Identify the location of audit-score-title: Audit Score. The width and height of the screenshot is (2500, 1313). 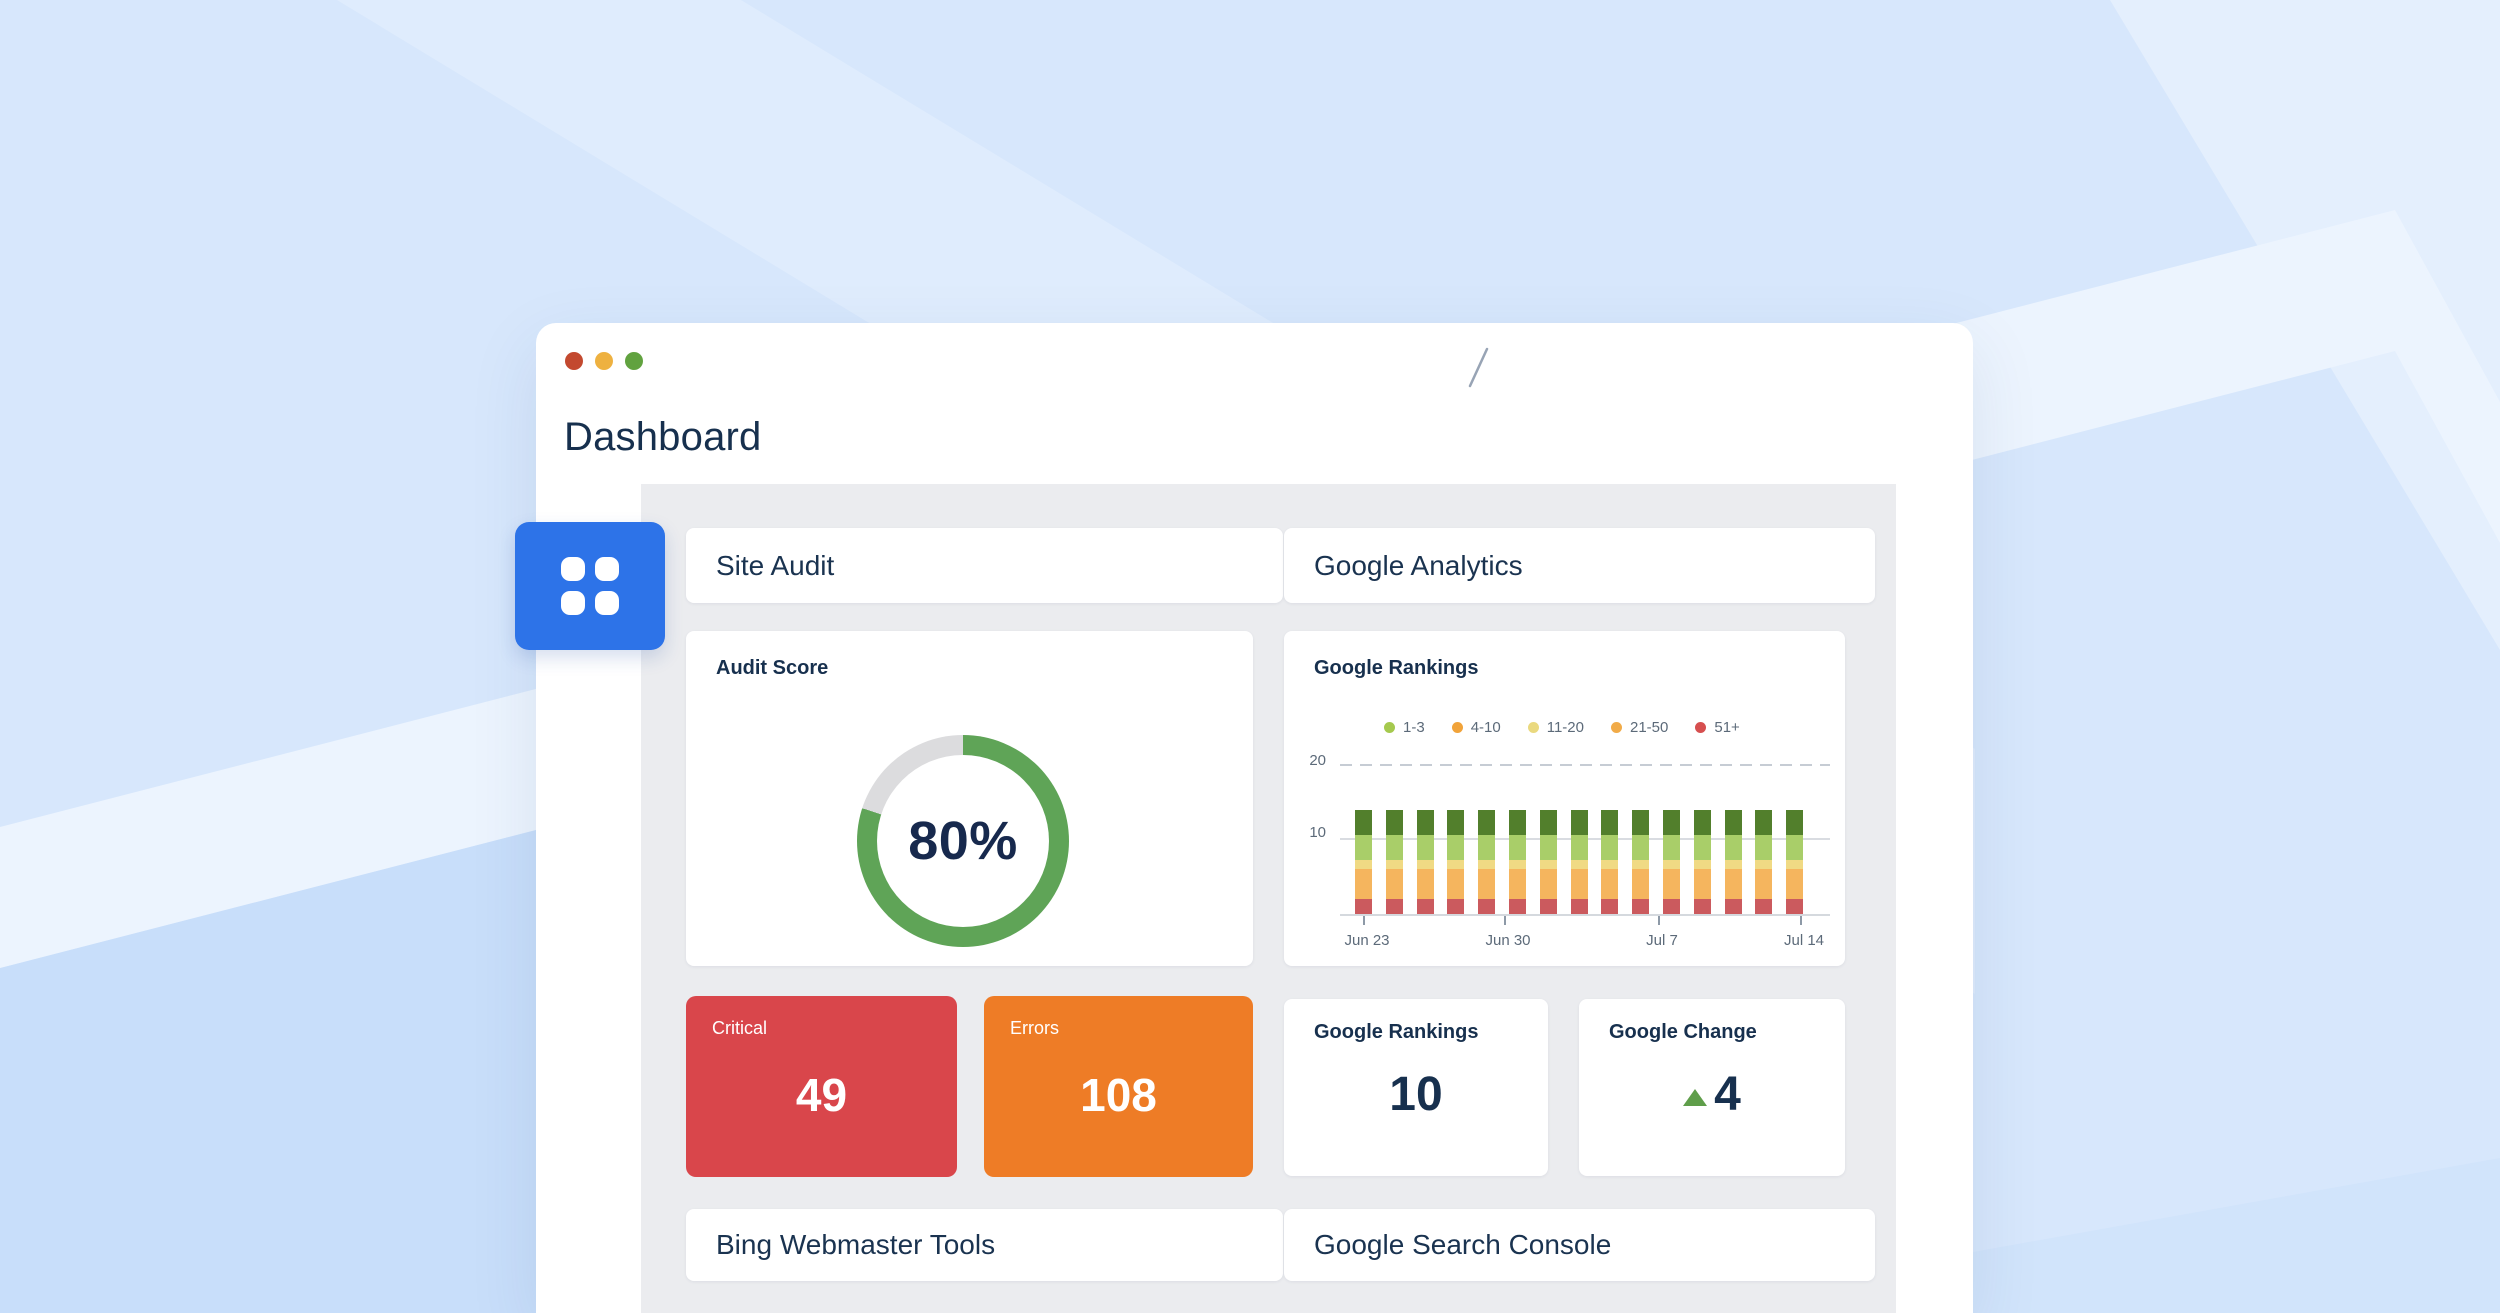
(772, 668).